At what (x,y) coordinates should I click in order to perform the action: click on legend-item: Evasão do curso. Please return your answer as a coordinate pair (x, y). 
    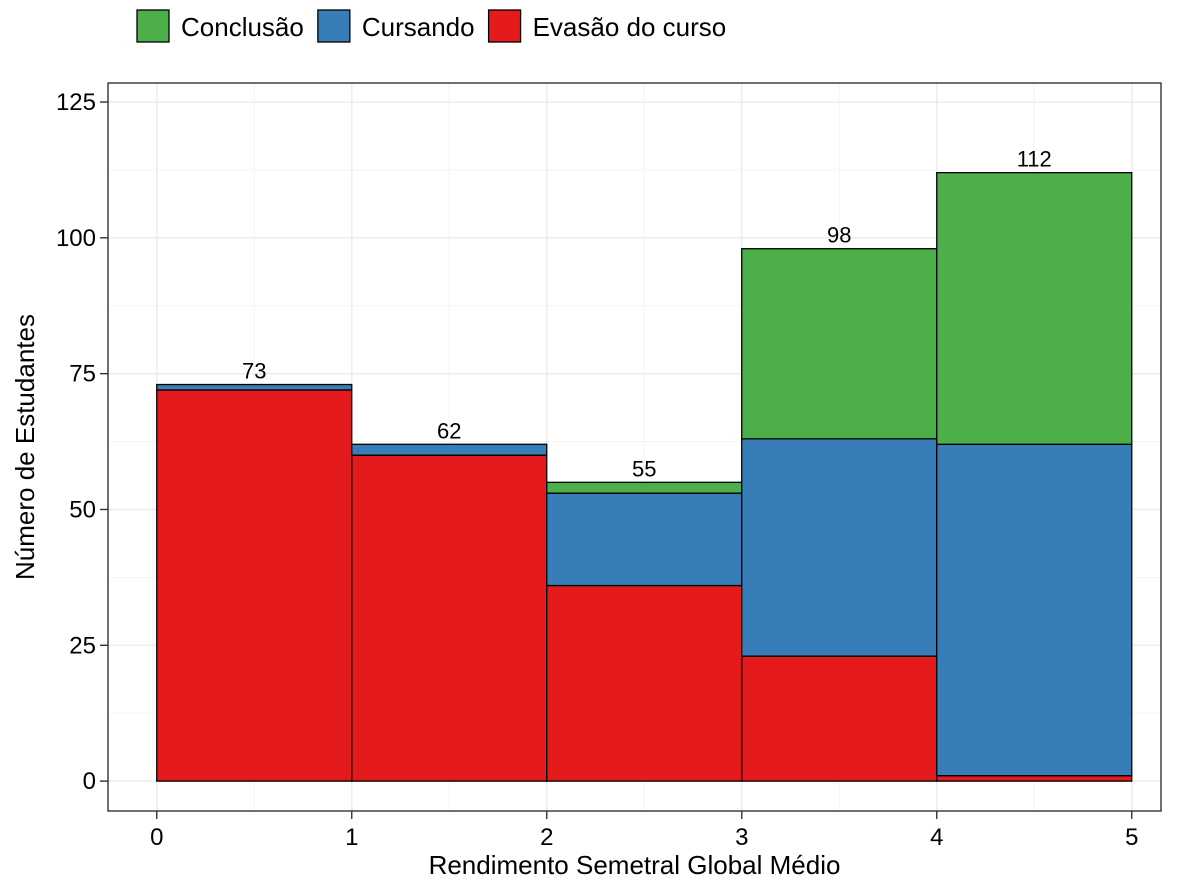
    Looking at the image, I should click on (607, 26).